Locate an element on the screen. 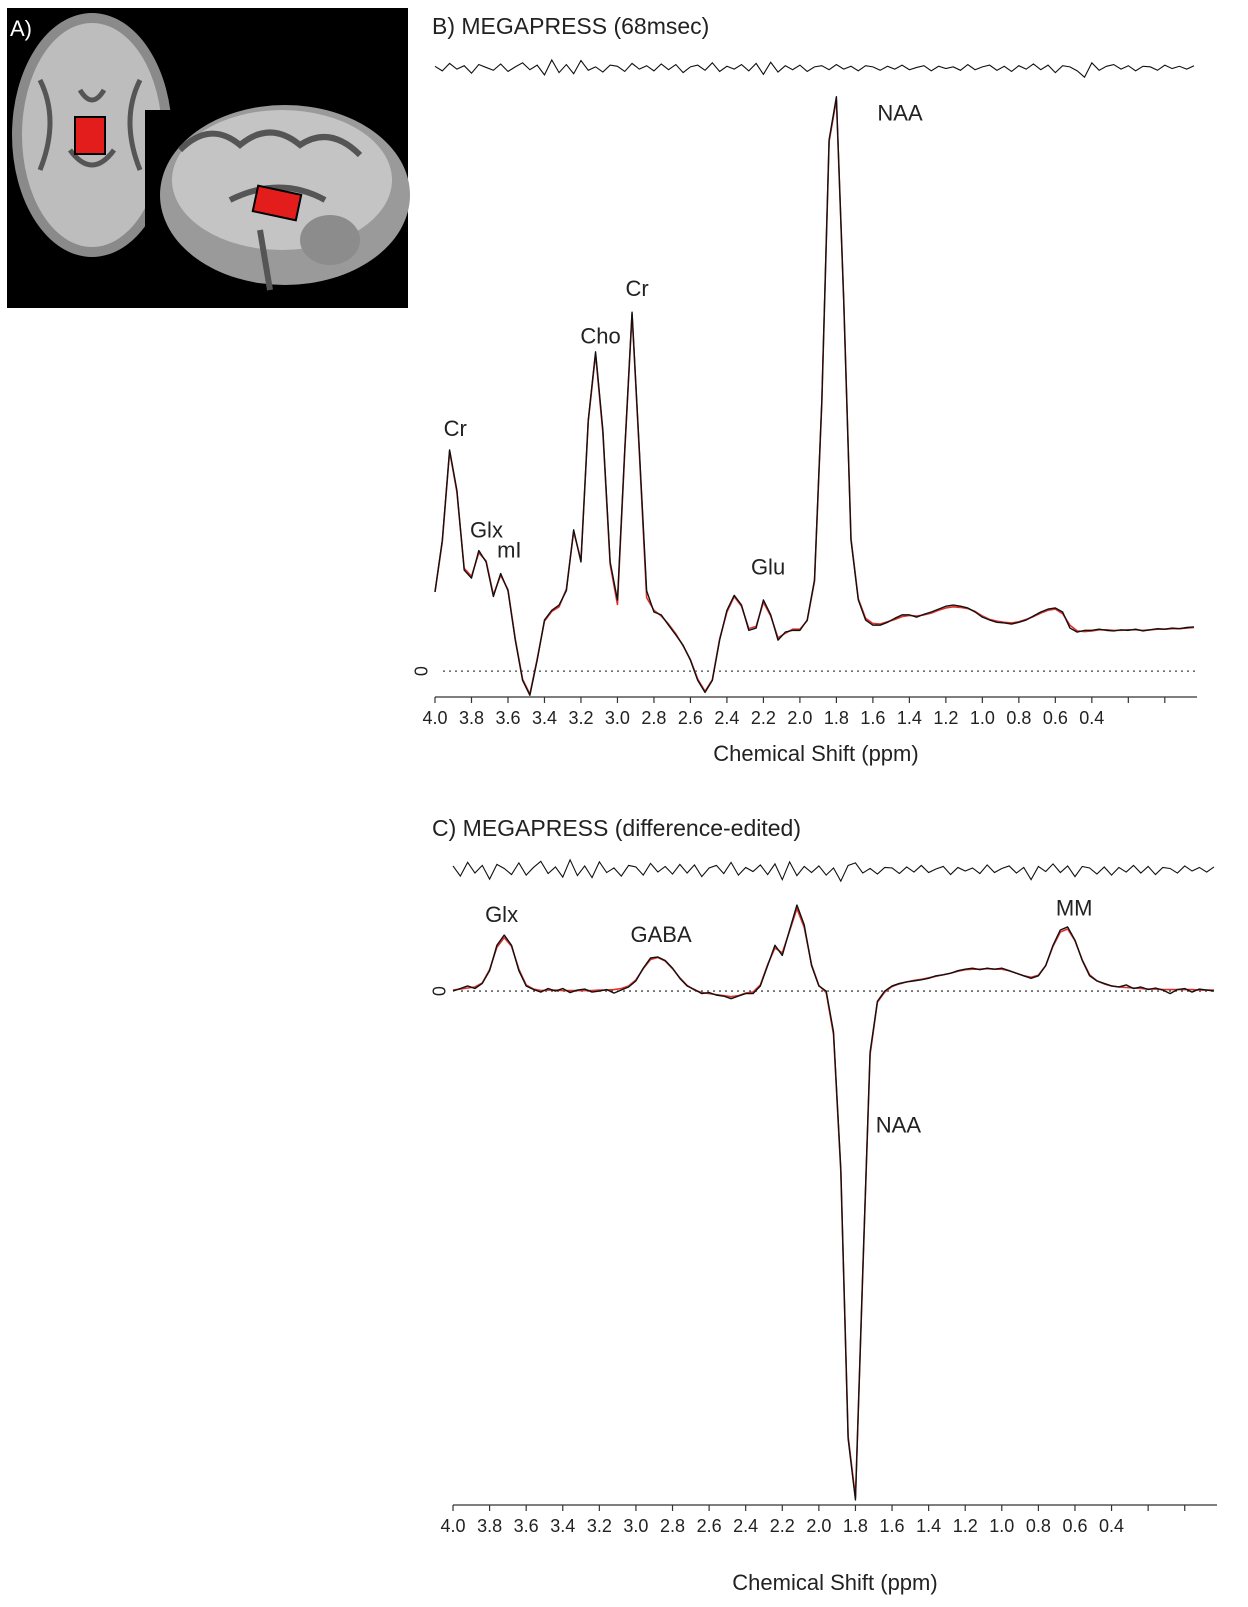 The height and width of the screenshot is (1607, 1248). panel-label: A) is located at coordinates (21, 28).